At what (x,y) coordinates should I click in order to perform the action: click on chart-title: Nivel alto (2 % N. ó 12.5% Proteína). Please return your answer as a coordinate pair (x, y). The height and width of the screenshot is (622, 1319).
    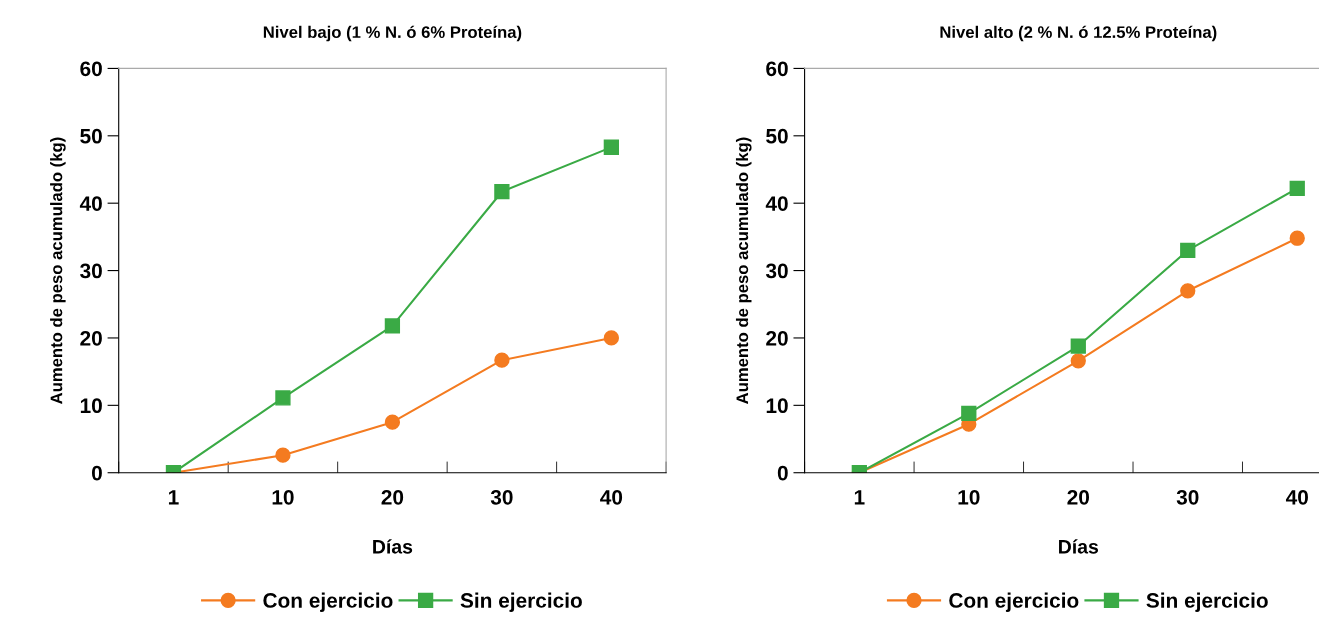
    Looking at the image, I should click on (1078, 33).